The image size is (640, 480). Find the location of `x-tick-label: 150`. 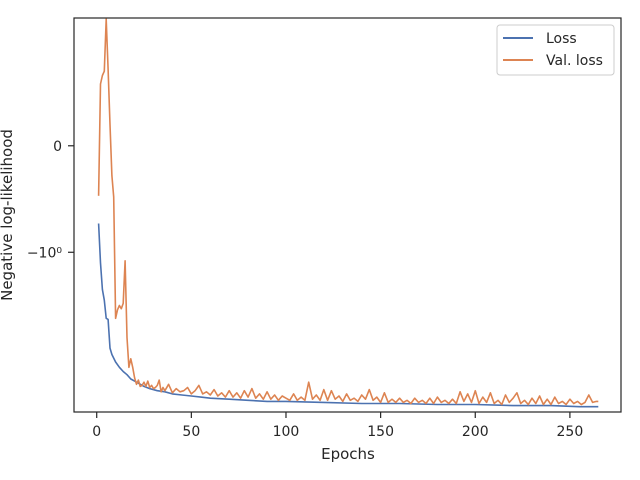

x-tick-label: 150 is located at coordinates (380, 432).